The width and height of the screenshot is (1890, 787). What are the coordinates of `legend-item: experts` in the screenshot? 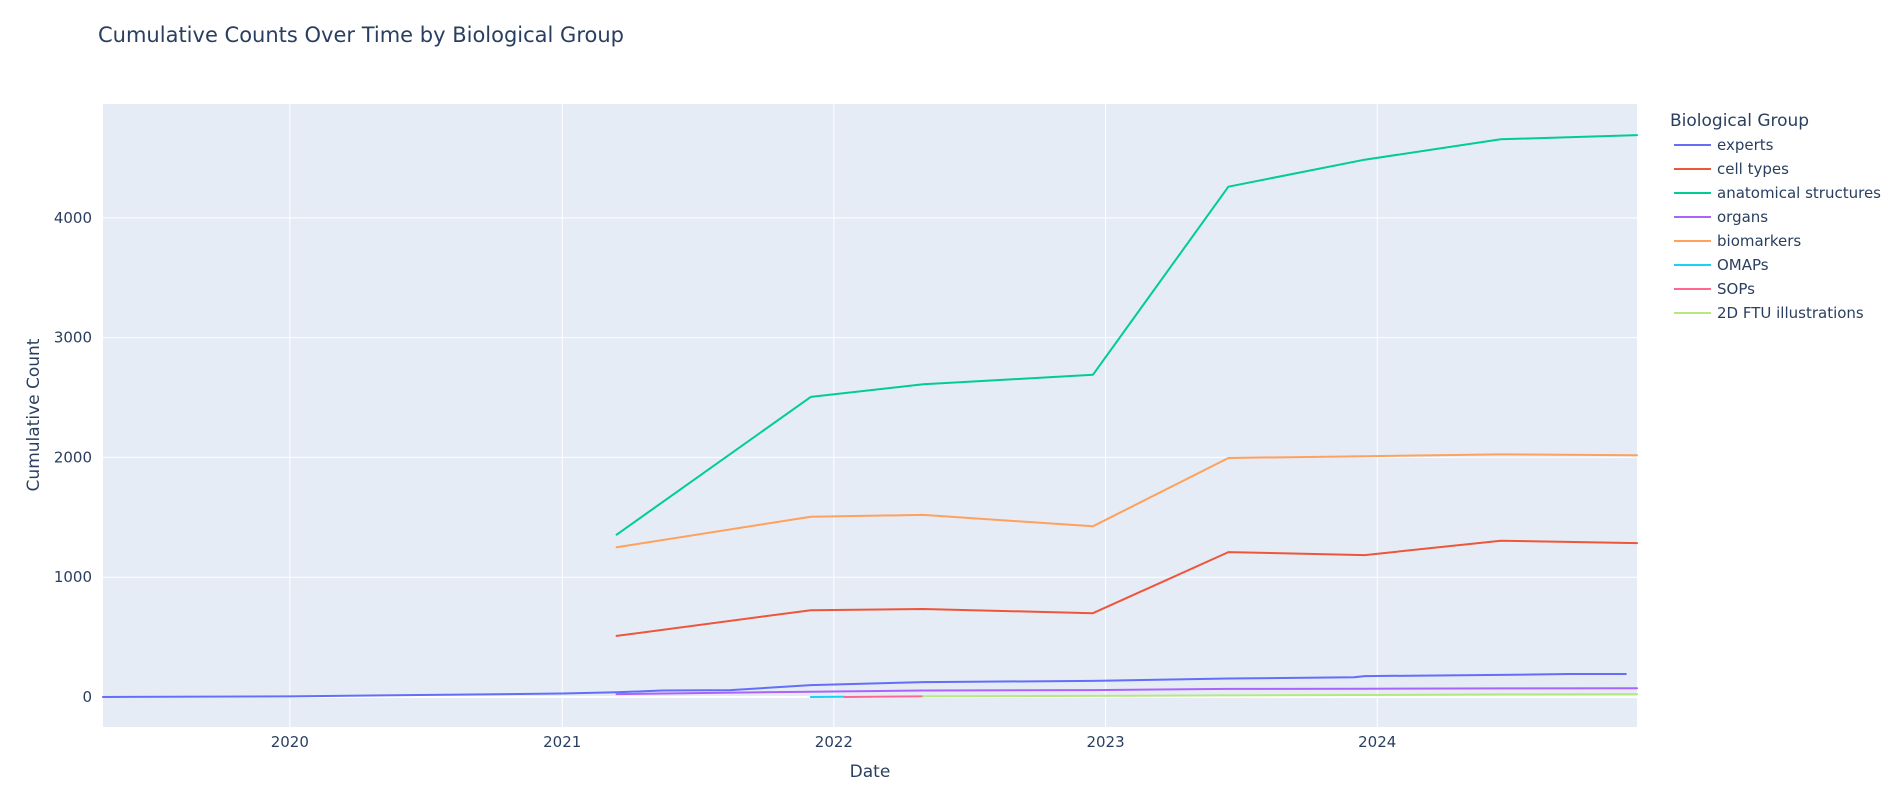 It's located at (1724, 145).